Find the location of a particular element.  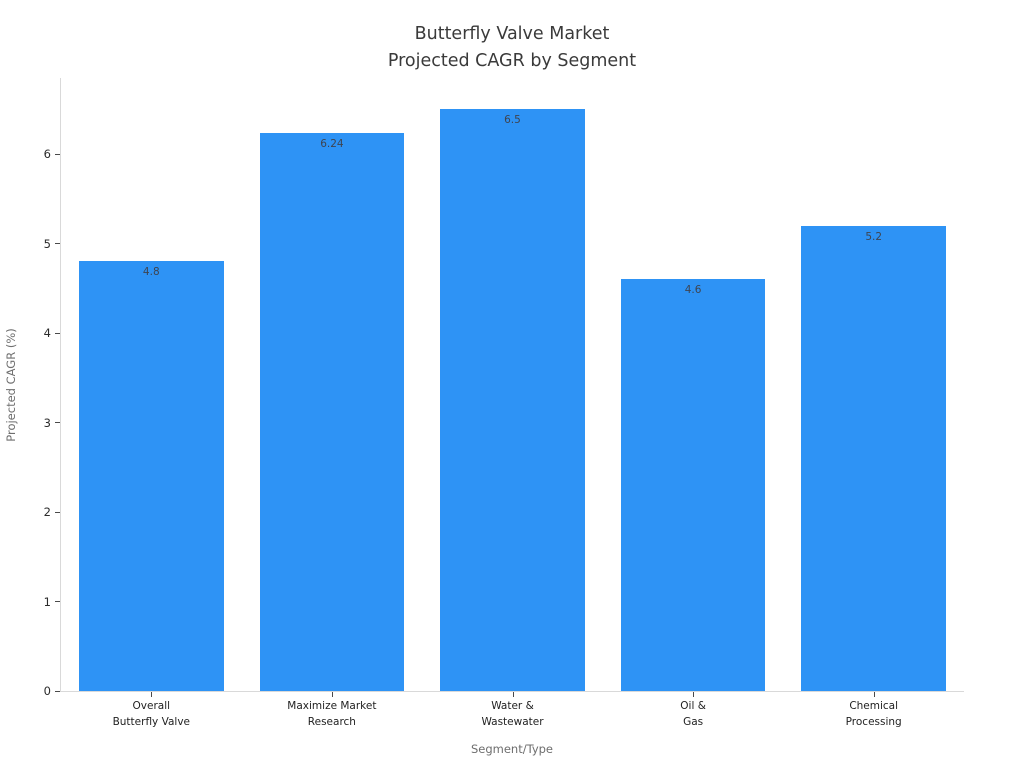

y-tick-label: 6 is located at coordinates (47, 154).